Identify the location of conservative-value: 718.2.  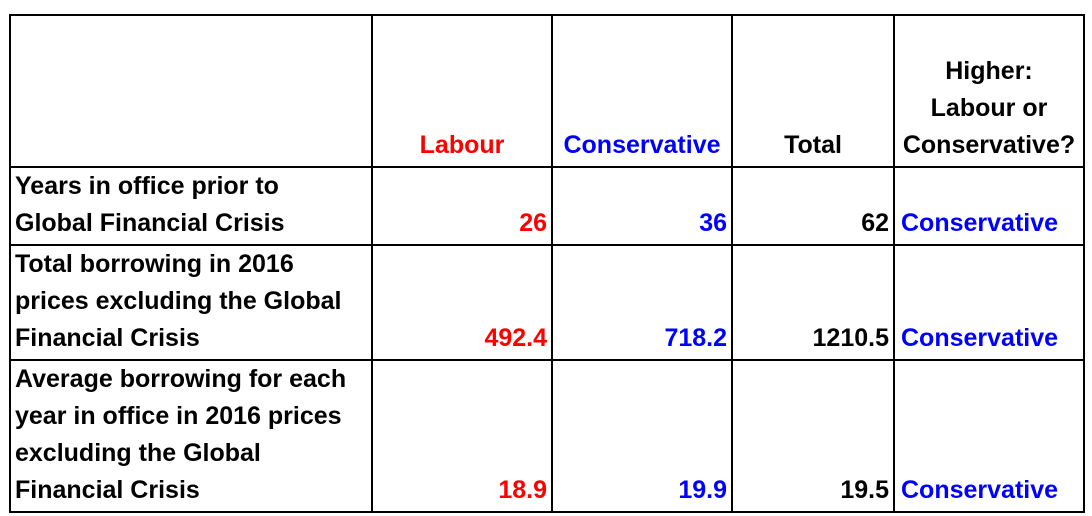
(642, 302).